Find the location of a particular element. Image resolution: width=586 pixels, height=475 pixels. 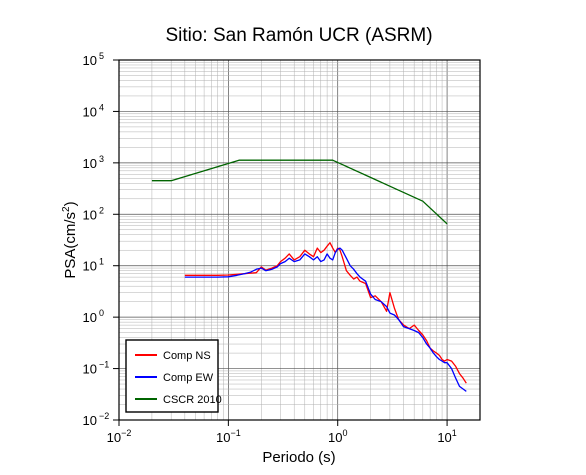

y-tick-label-exp: 2 is located at coordinates (101, 210).